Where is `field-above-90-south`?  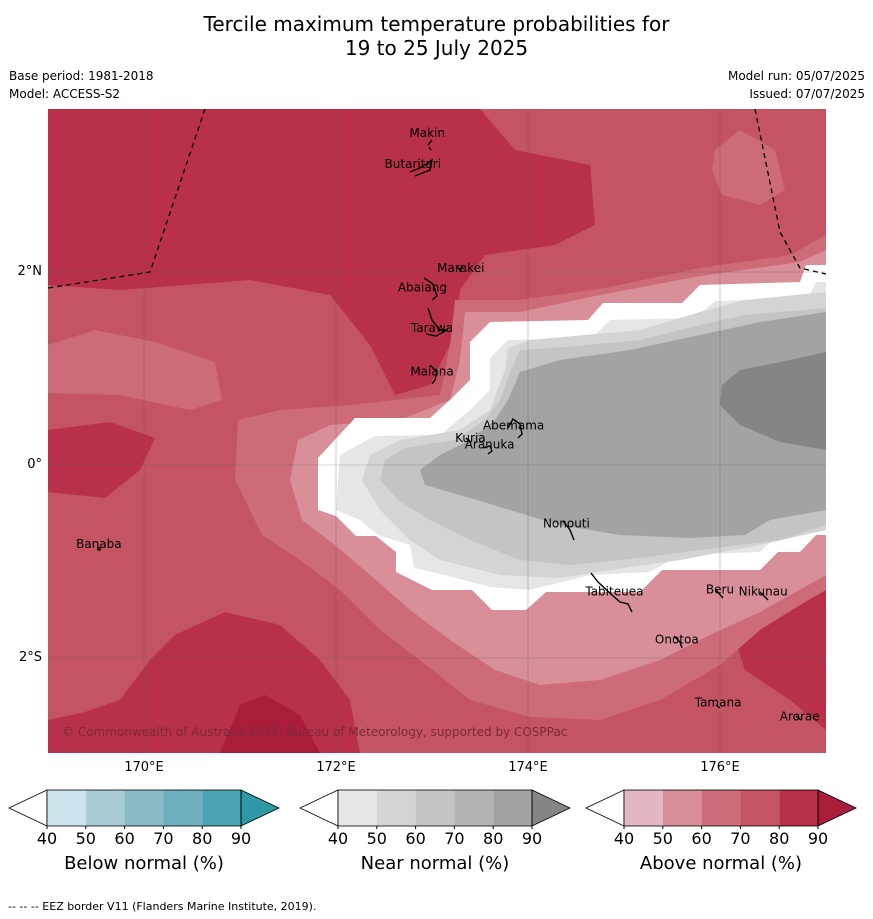 field-above-90-south is located at coordinates (270, 724).